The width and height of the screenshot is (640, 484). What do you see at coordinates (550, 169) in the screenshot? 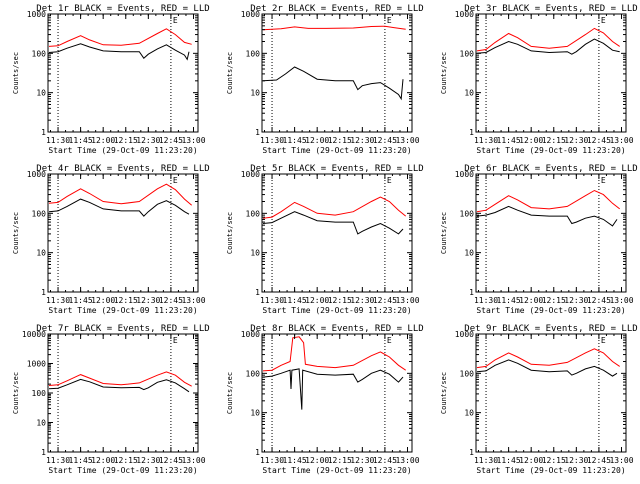
I see `chart-title: Det 6r BLACK = Events, RED = LLD` at bounding box center [550, 169].